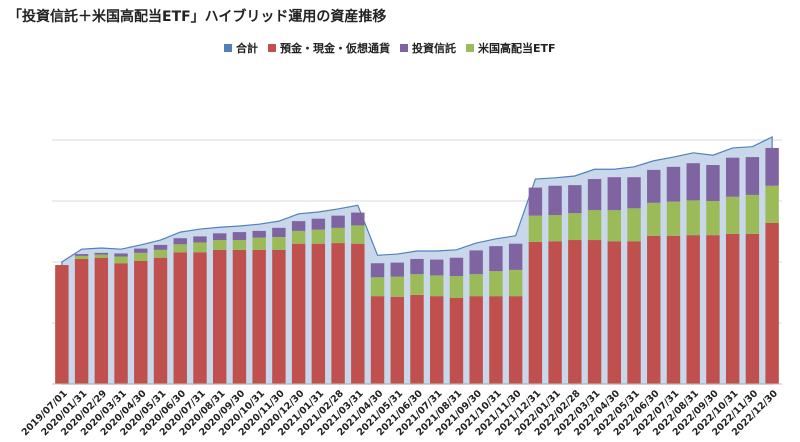 The width and height of the screenshot is (800, 442). What do you see at coordinates (516, 48) in the screenshot?
I see `legend-label: 米国高配当ETF` at bounding box center [516, 48].